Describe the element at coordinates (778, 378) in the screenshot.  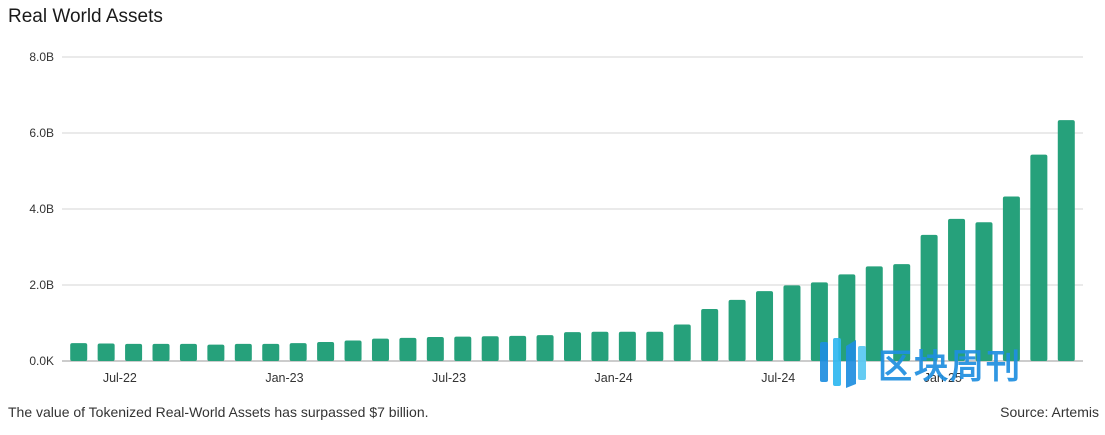
I see `x-tick-label: Jul-24` at that location.